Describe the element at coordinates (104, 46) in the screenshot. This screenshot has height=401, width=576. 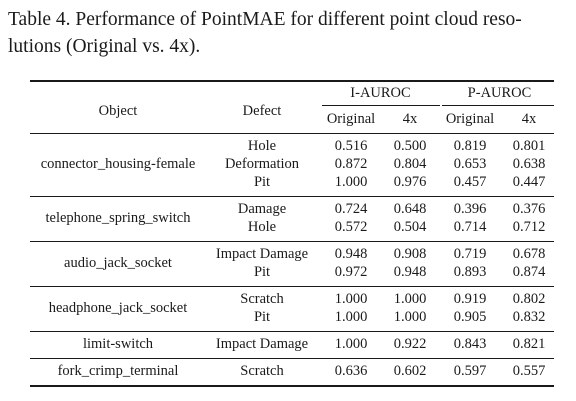
I see `caption-line-2: lutions (Original vs. 4x).` at that location.